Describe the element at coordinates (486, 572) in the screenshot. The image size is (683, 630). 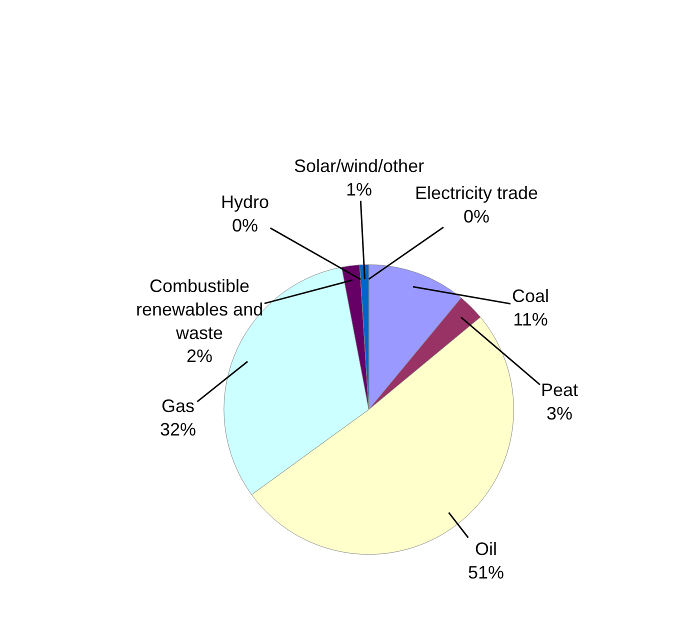
I see `data-label: 51%` at that location.